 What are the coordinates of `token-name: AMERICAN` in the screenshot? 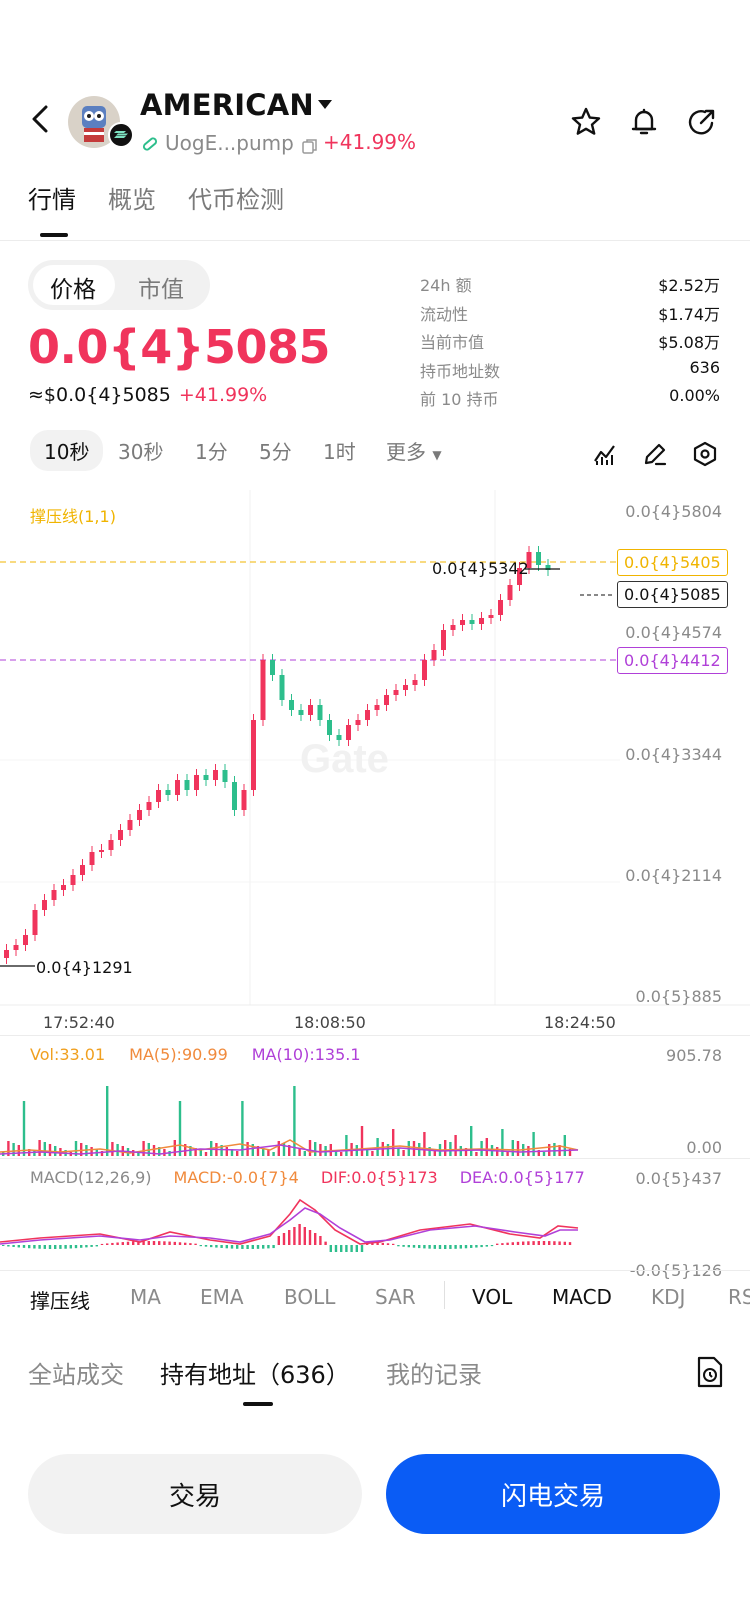 It's located at (227, 105).